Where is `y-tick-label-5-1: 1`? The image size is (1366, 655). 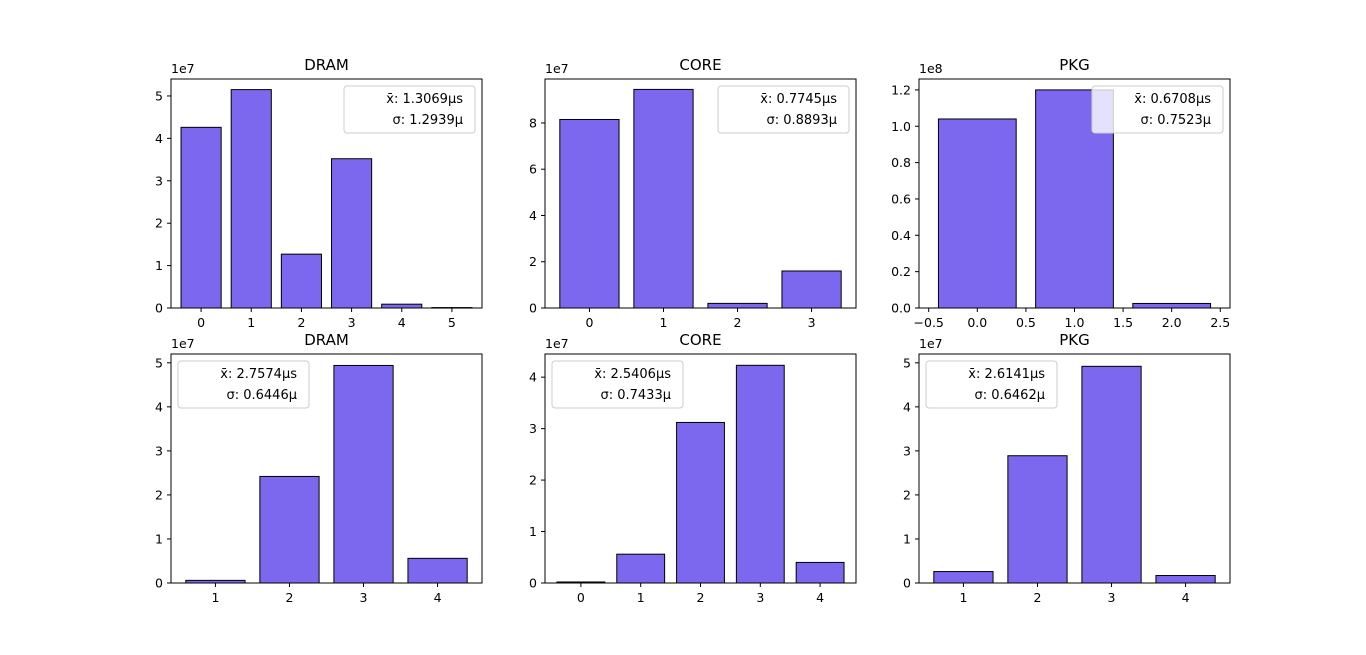 y-tick-label-5-1: 1 is located at coordinates (907, 538).